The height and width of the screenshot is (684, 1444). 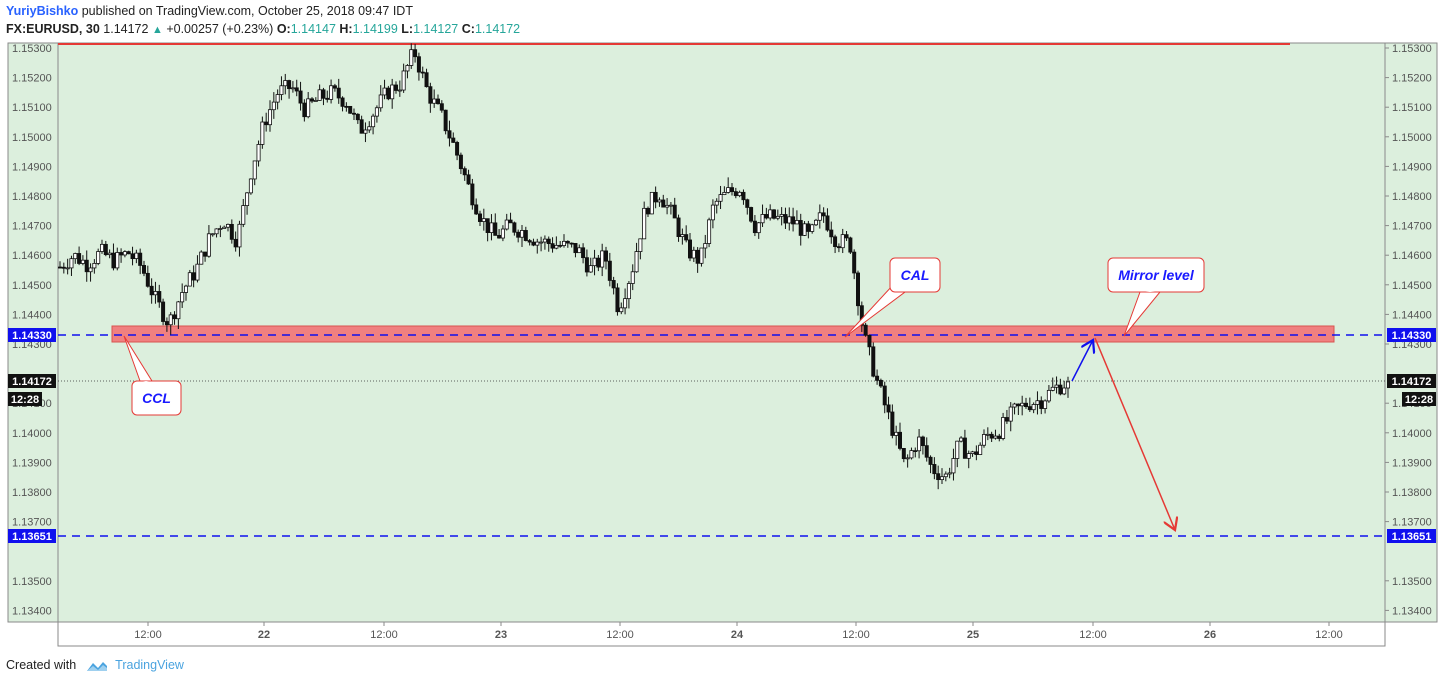 I want to click on y-tick-label-right: 1.13800, so click(x=1412, y=493).